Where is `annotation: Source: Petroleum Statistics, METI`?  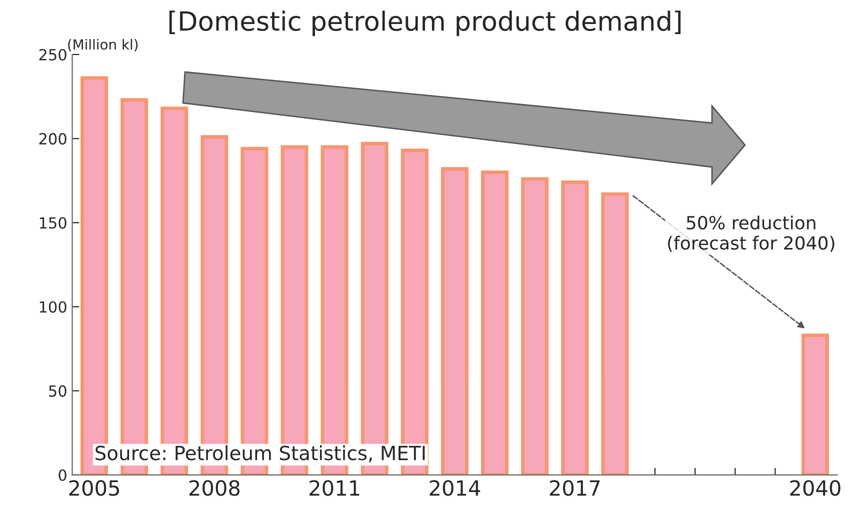
annotation: Source: Petroleum Statistics, METI is located at coordinates (260, 453).